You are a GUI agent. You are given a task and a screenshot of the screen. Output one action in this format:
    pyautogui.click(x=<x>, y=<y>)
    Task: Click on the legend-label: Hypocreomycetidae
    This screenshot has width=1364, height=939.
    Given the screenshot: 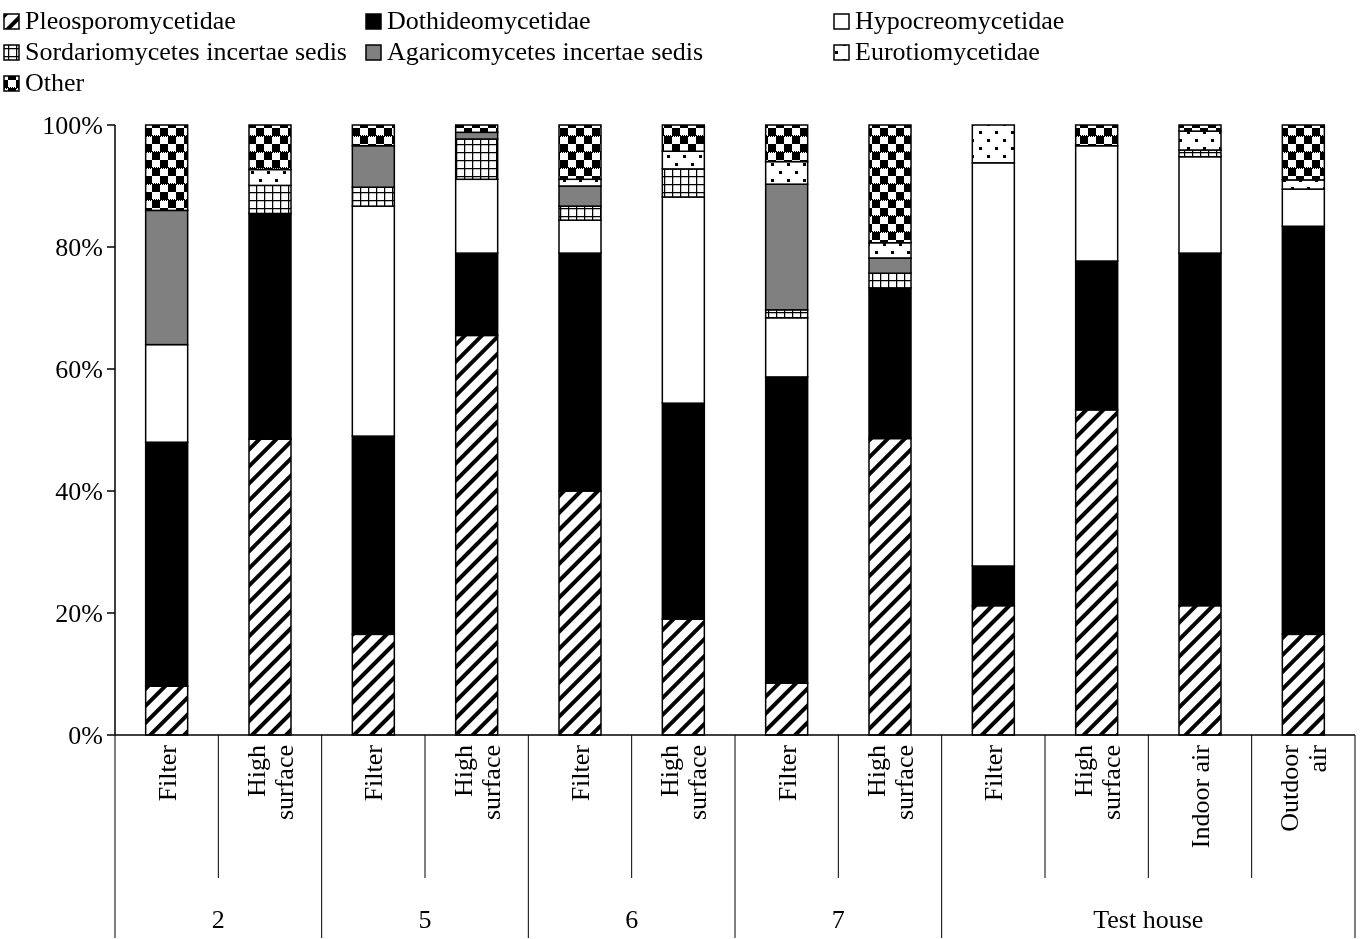 What is the action you would take?
    pyautogui.click(x=960, y=20)
    